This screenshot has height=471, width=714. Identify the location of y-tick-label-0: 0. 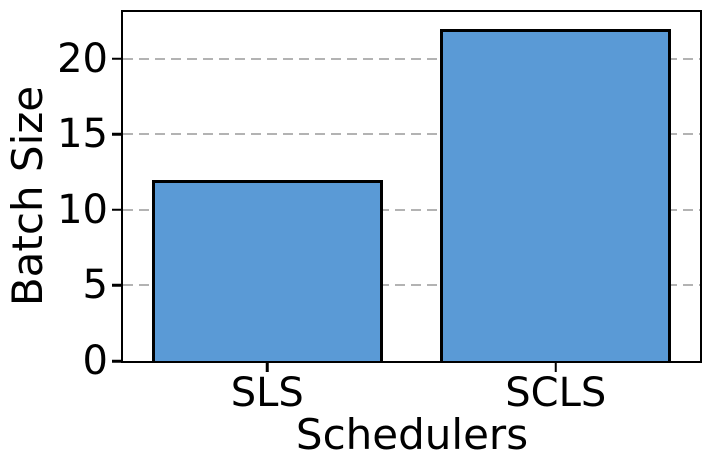
(95, 361).